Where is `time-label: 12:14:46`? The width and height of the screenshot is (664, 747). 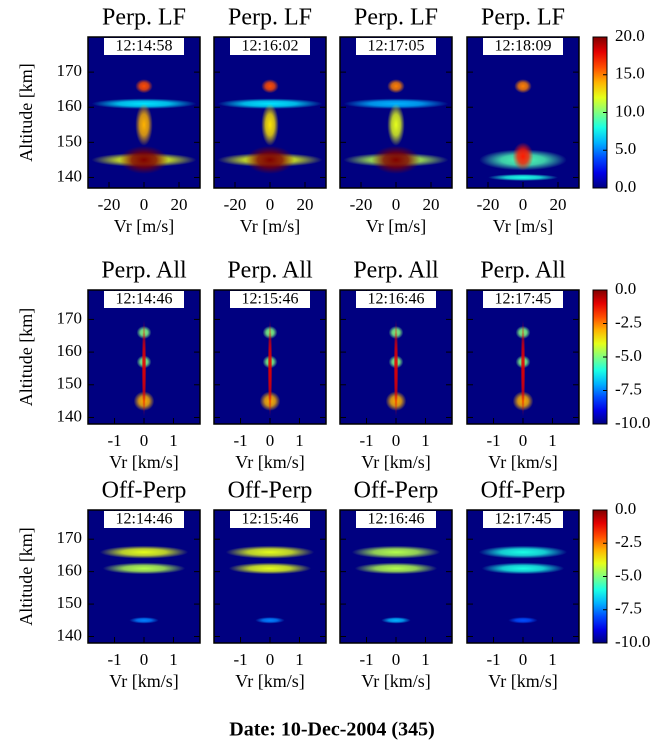
time-label: 12:14:46 is located at coordinates (144, 519).